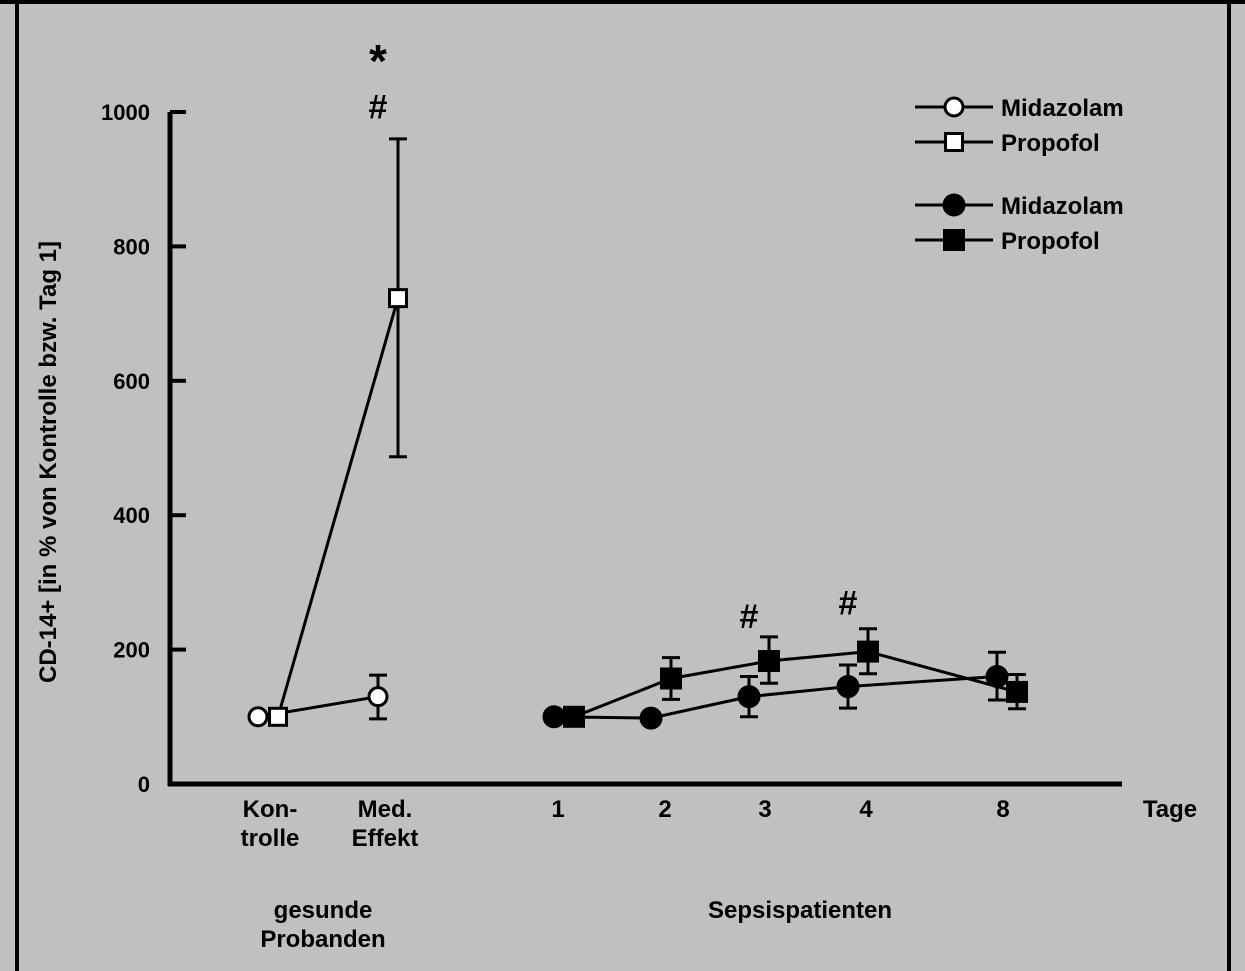 Image resolution: width=1245 pixels, height=971 pixels. I want to click on series-line, so click(338, 507).